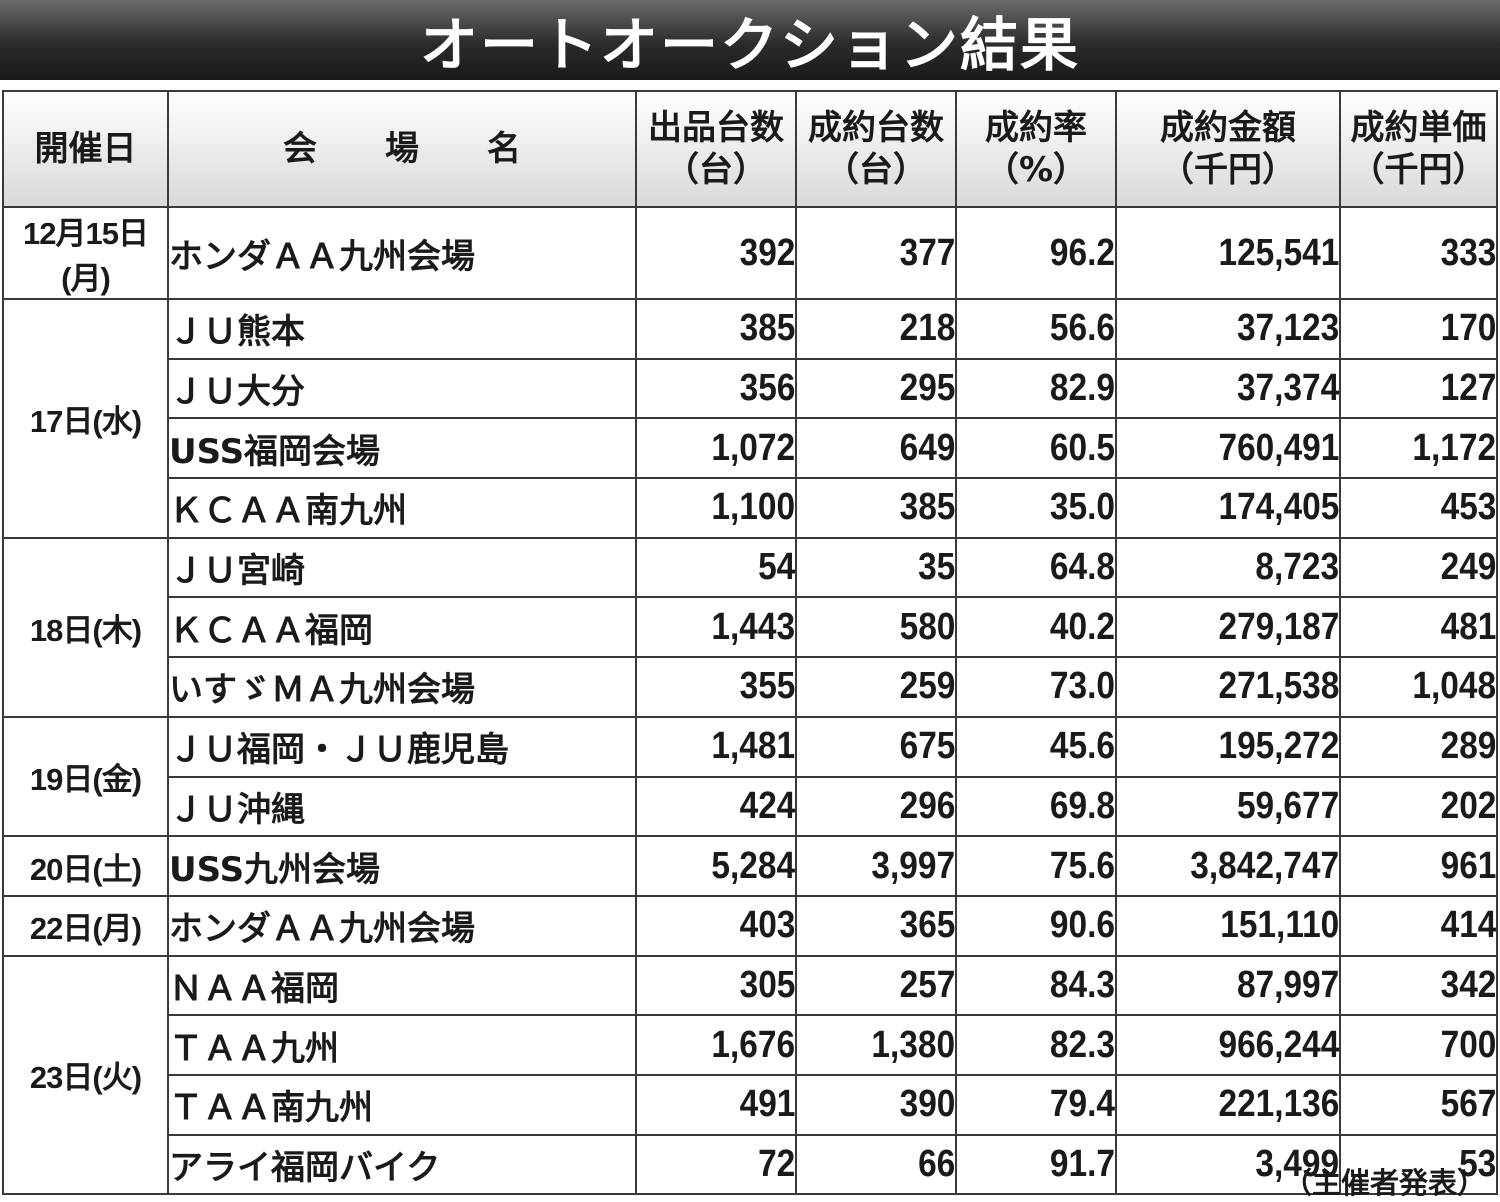 This screenshot has height=1202, width=1500. I want to click on date-cell: 22日(月), so click(85, 925).